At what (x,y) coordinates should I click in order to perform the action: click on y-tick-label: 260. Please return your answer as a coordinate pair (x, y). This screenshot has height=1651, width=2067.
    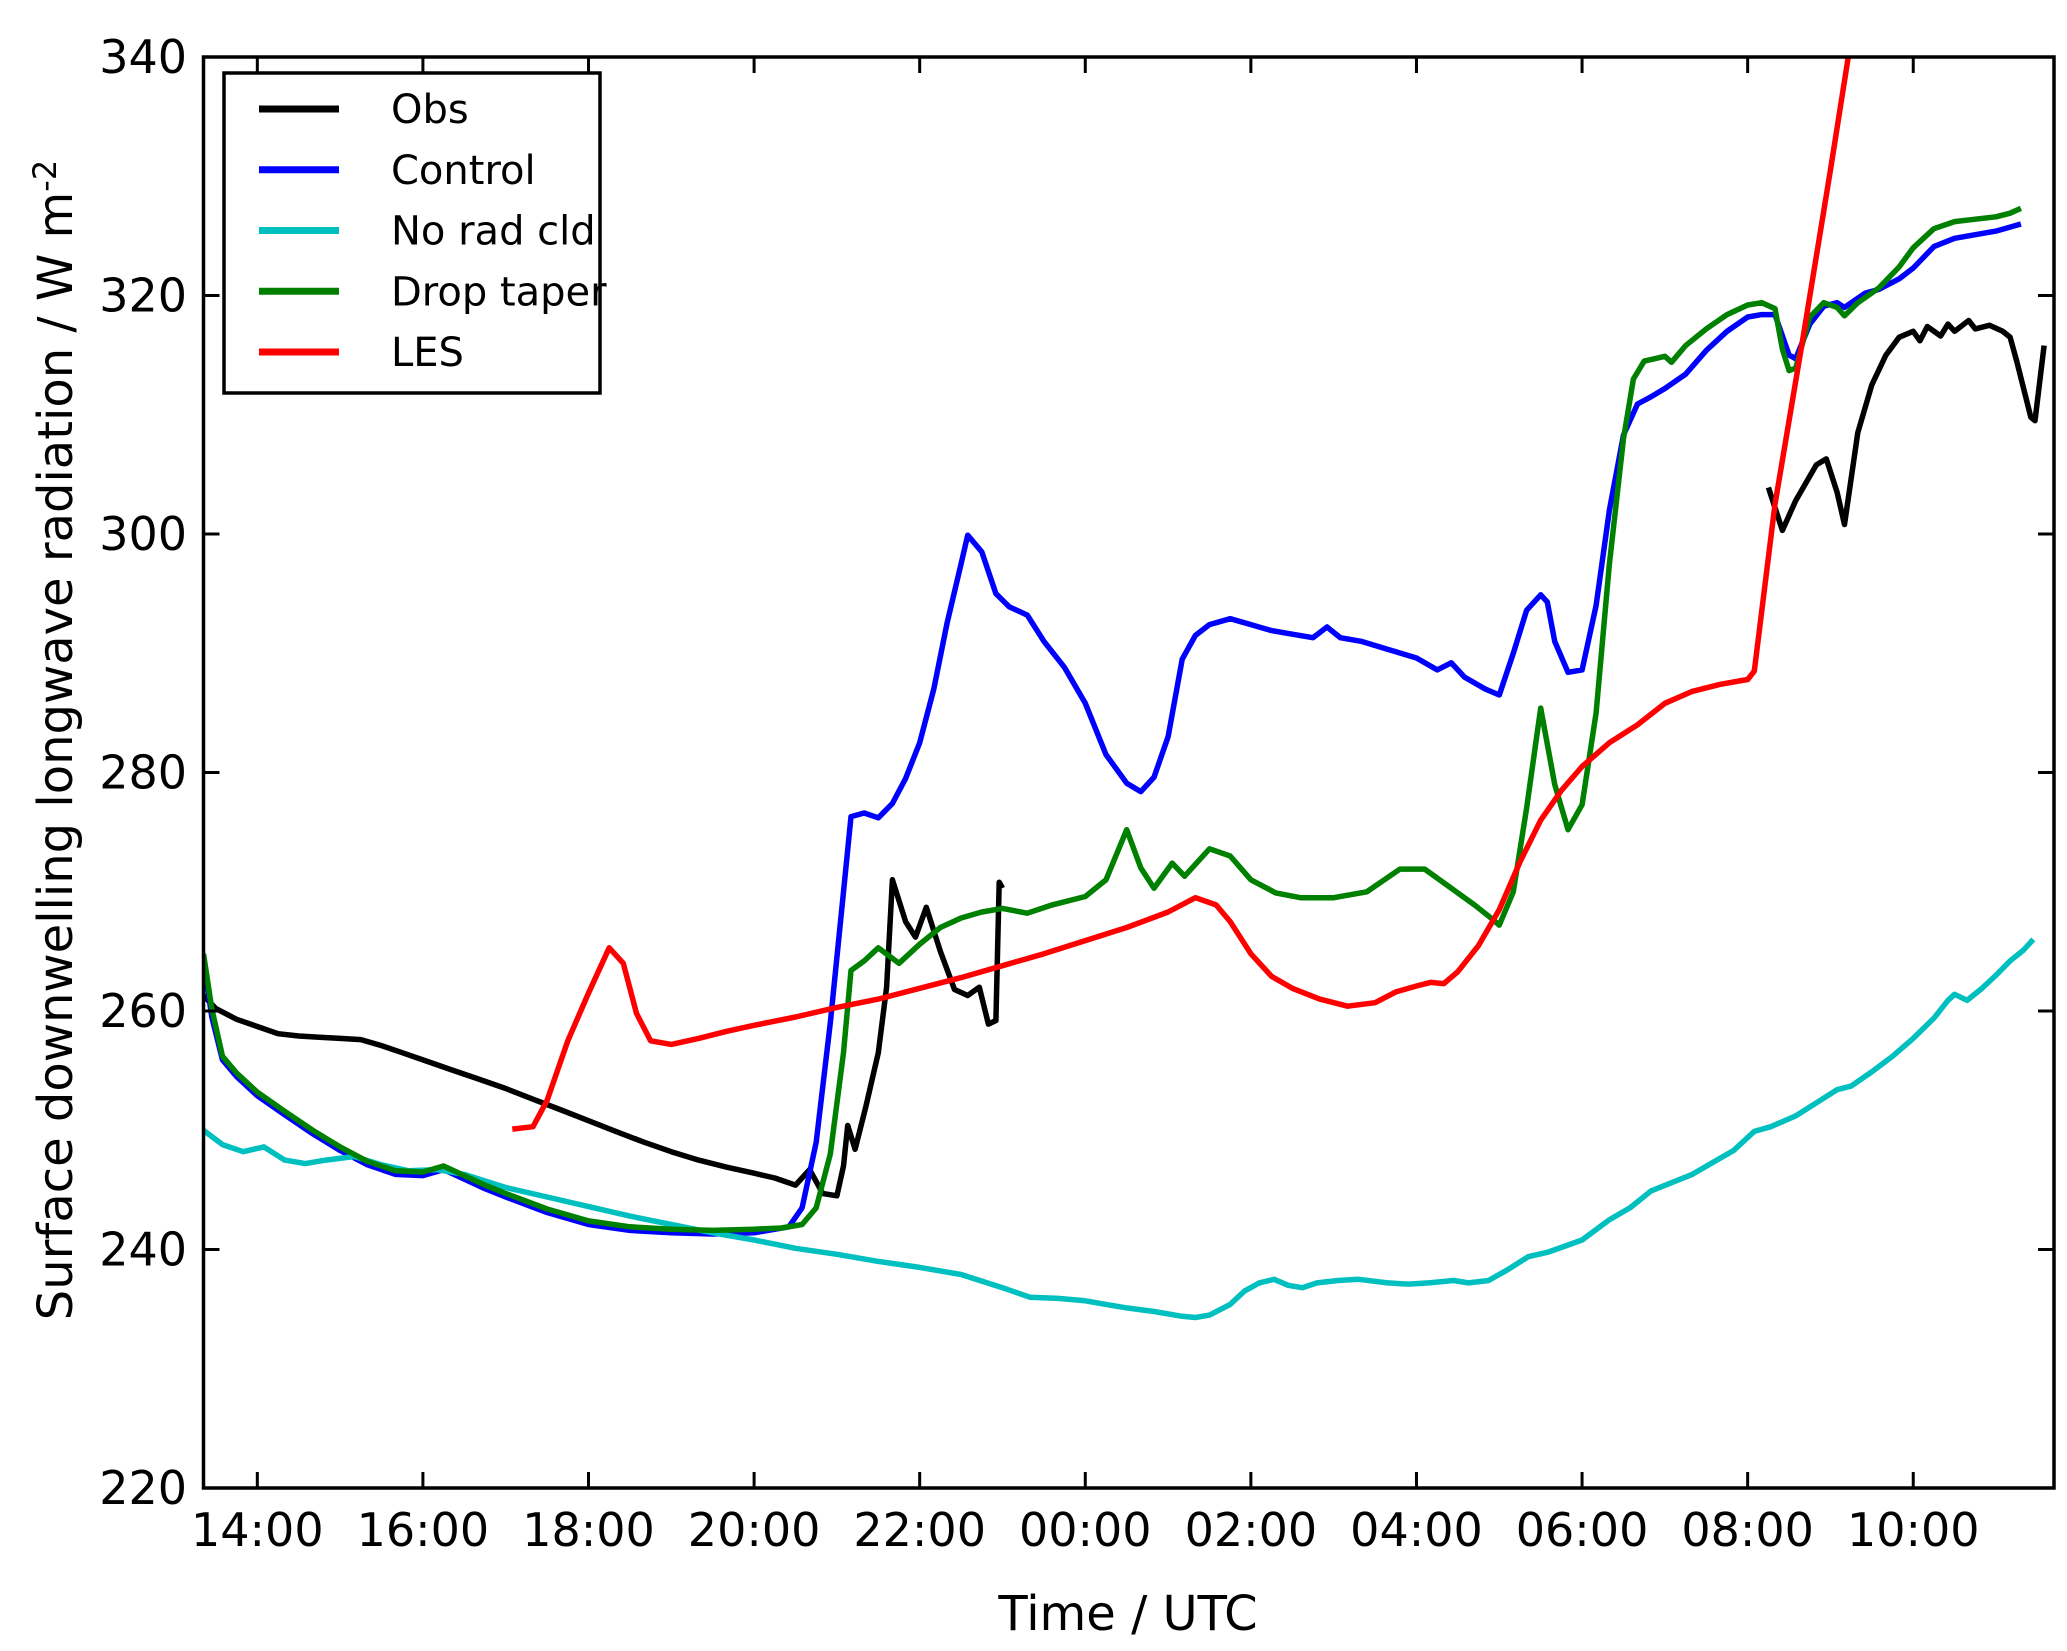
    Looking at the image, I should click on (143, 1011).